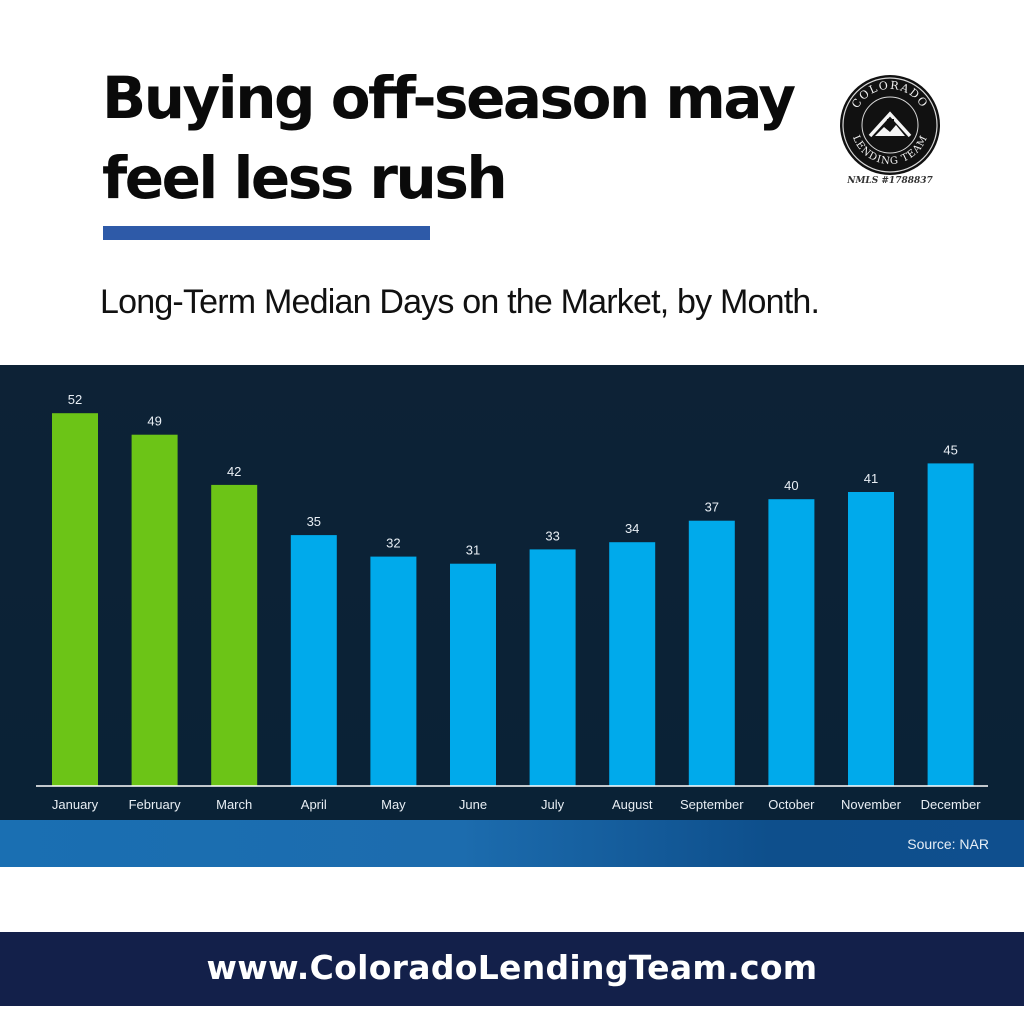 This screenshot has height=1024, width=1024. What do you see at coordinates (154, 610) in the screenshot?
I see `bar-february` at bounding box center [154, 610].